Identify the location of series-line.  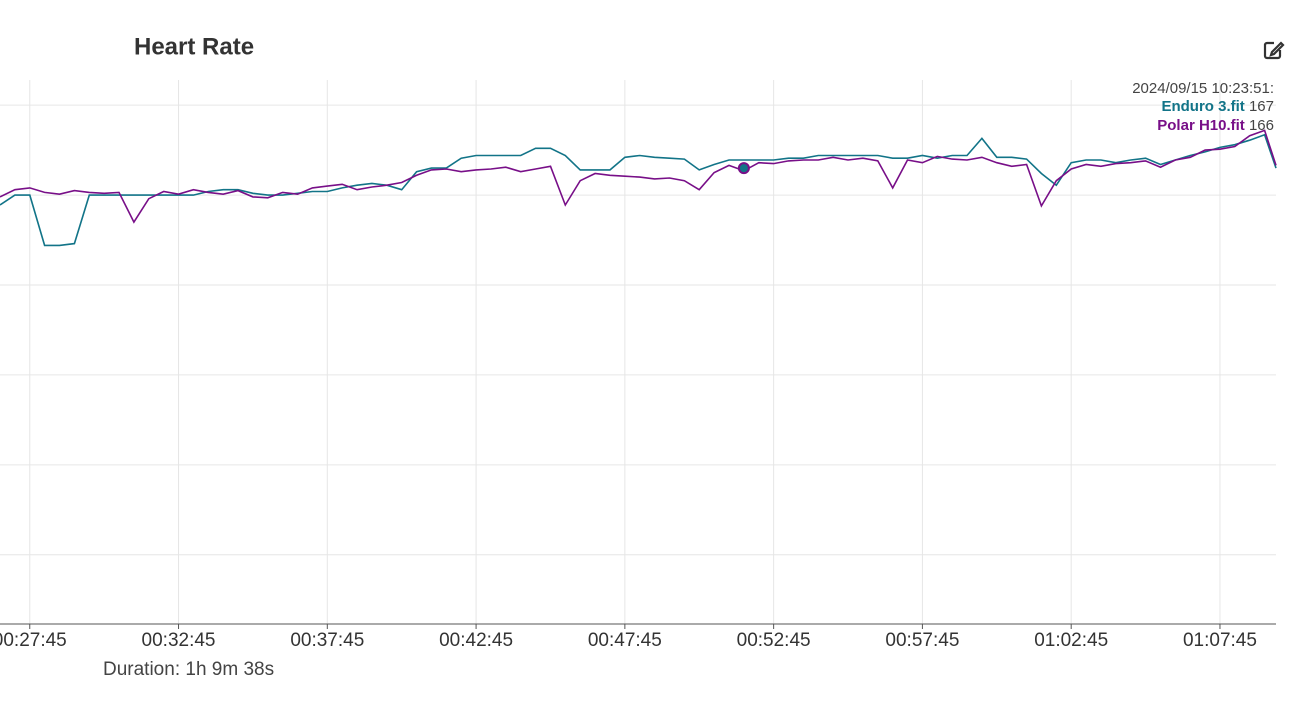
(638, 176).